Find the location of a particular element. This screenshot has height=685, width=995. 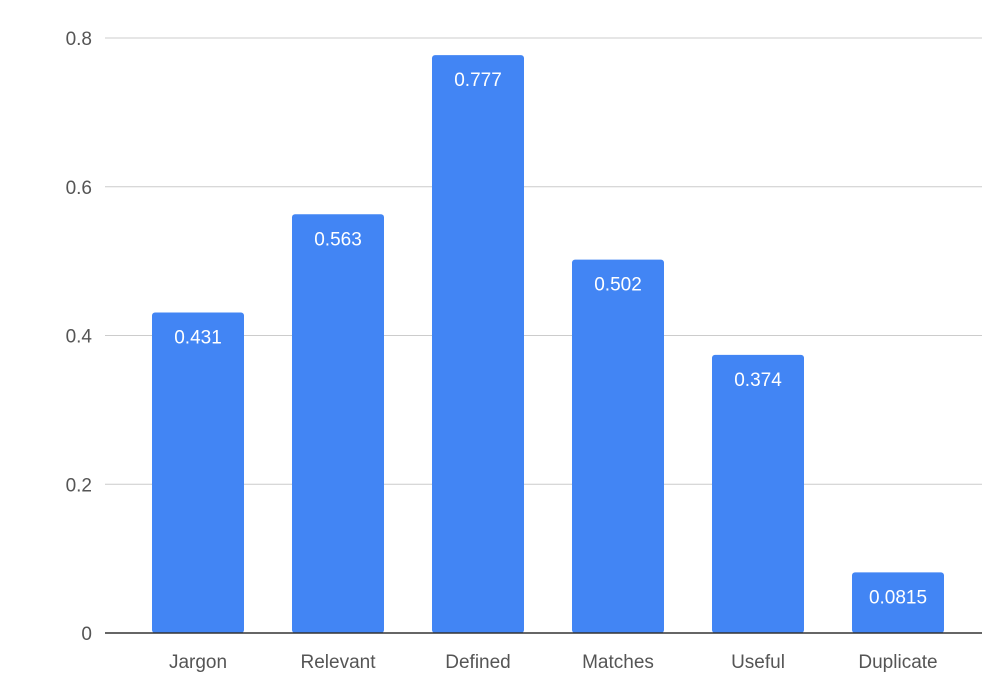

y-tick-label: 0.4 is located at coordinates (79, 337).